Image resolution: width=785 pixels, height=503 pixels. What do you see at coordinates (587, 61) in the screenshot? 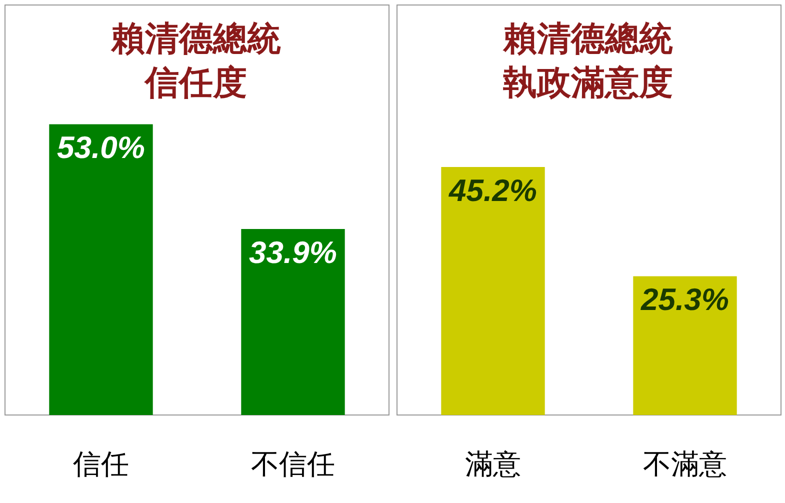
I see `chart-title: 賴清德總統執政滿意度` at bounding box center [587, 61].